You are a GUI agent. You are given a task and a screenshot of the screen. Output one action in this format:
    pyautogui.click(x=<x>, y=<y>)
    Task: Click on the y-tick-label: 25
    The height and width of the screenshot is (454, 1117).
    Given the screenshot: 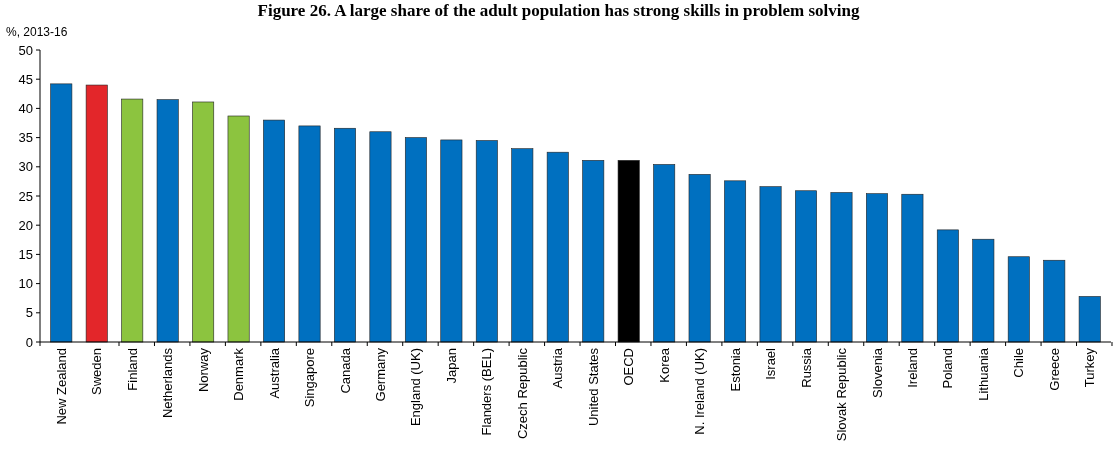 What is the action you would take?
    pyautogui.click(x=25, y=196)
    